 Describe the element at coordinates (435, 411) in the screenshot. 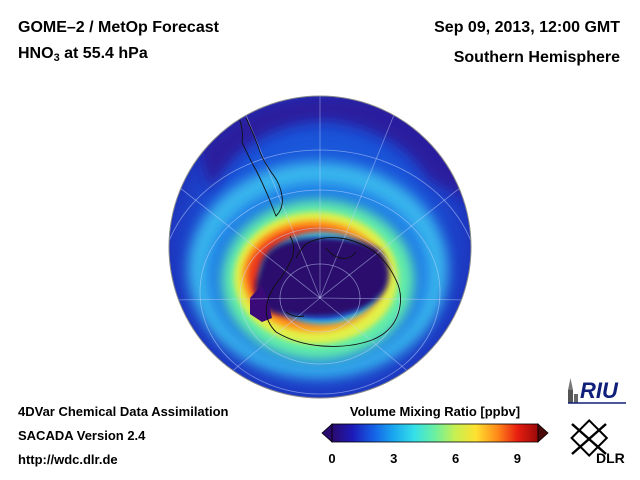

I see `colorbar-title: Volume Mixing Ratio [ppbv]` at that location.